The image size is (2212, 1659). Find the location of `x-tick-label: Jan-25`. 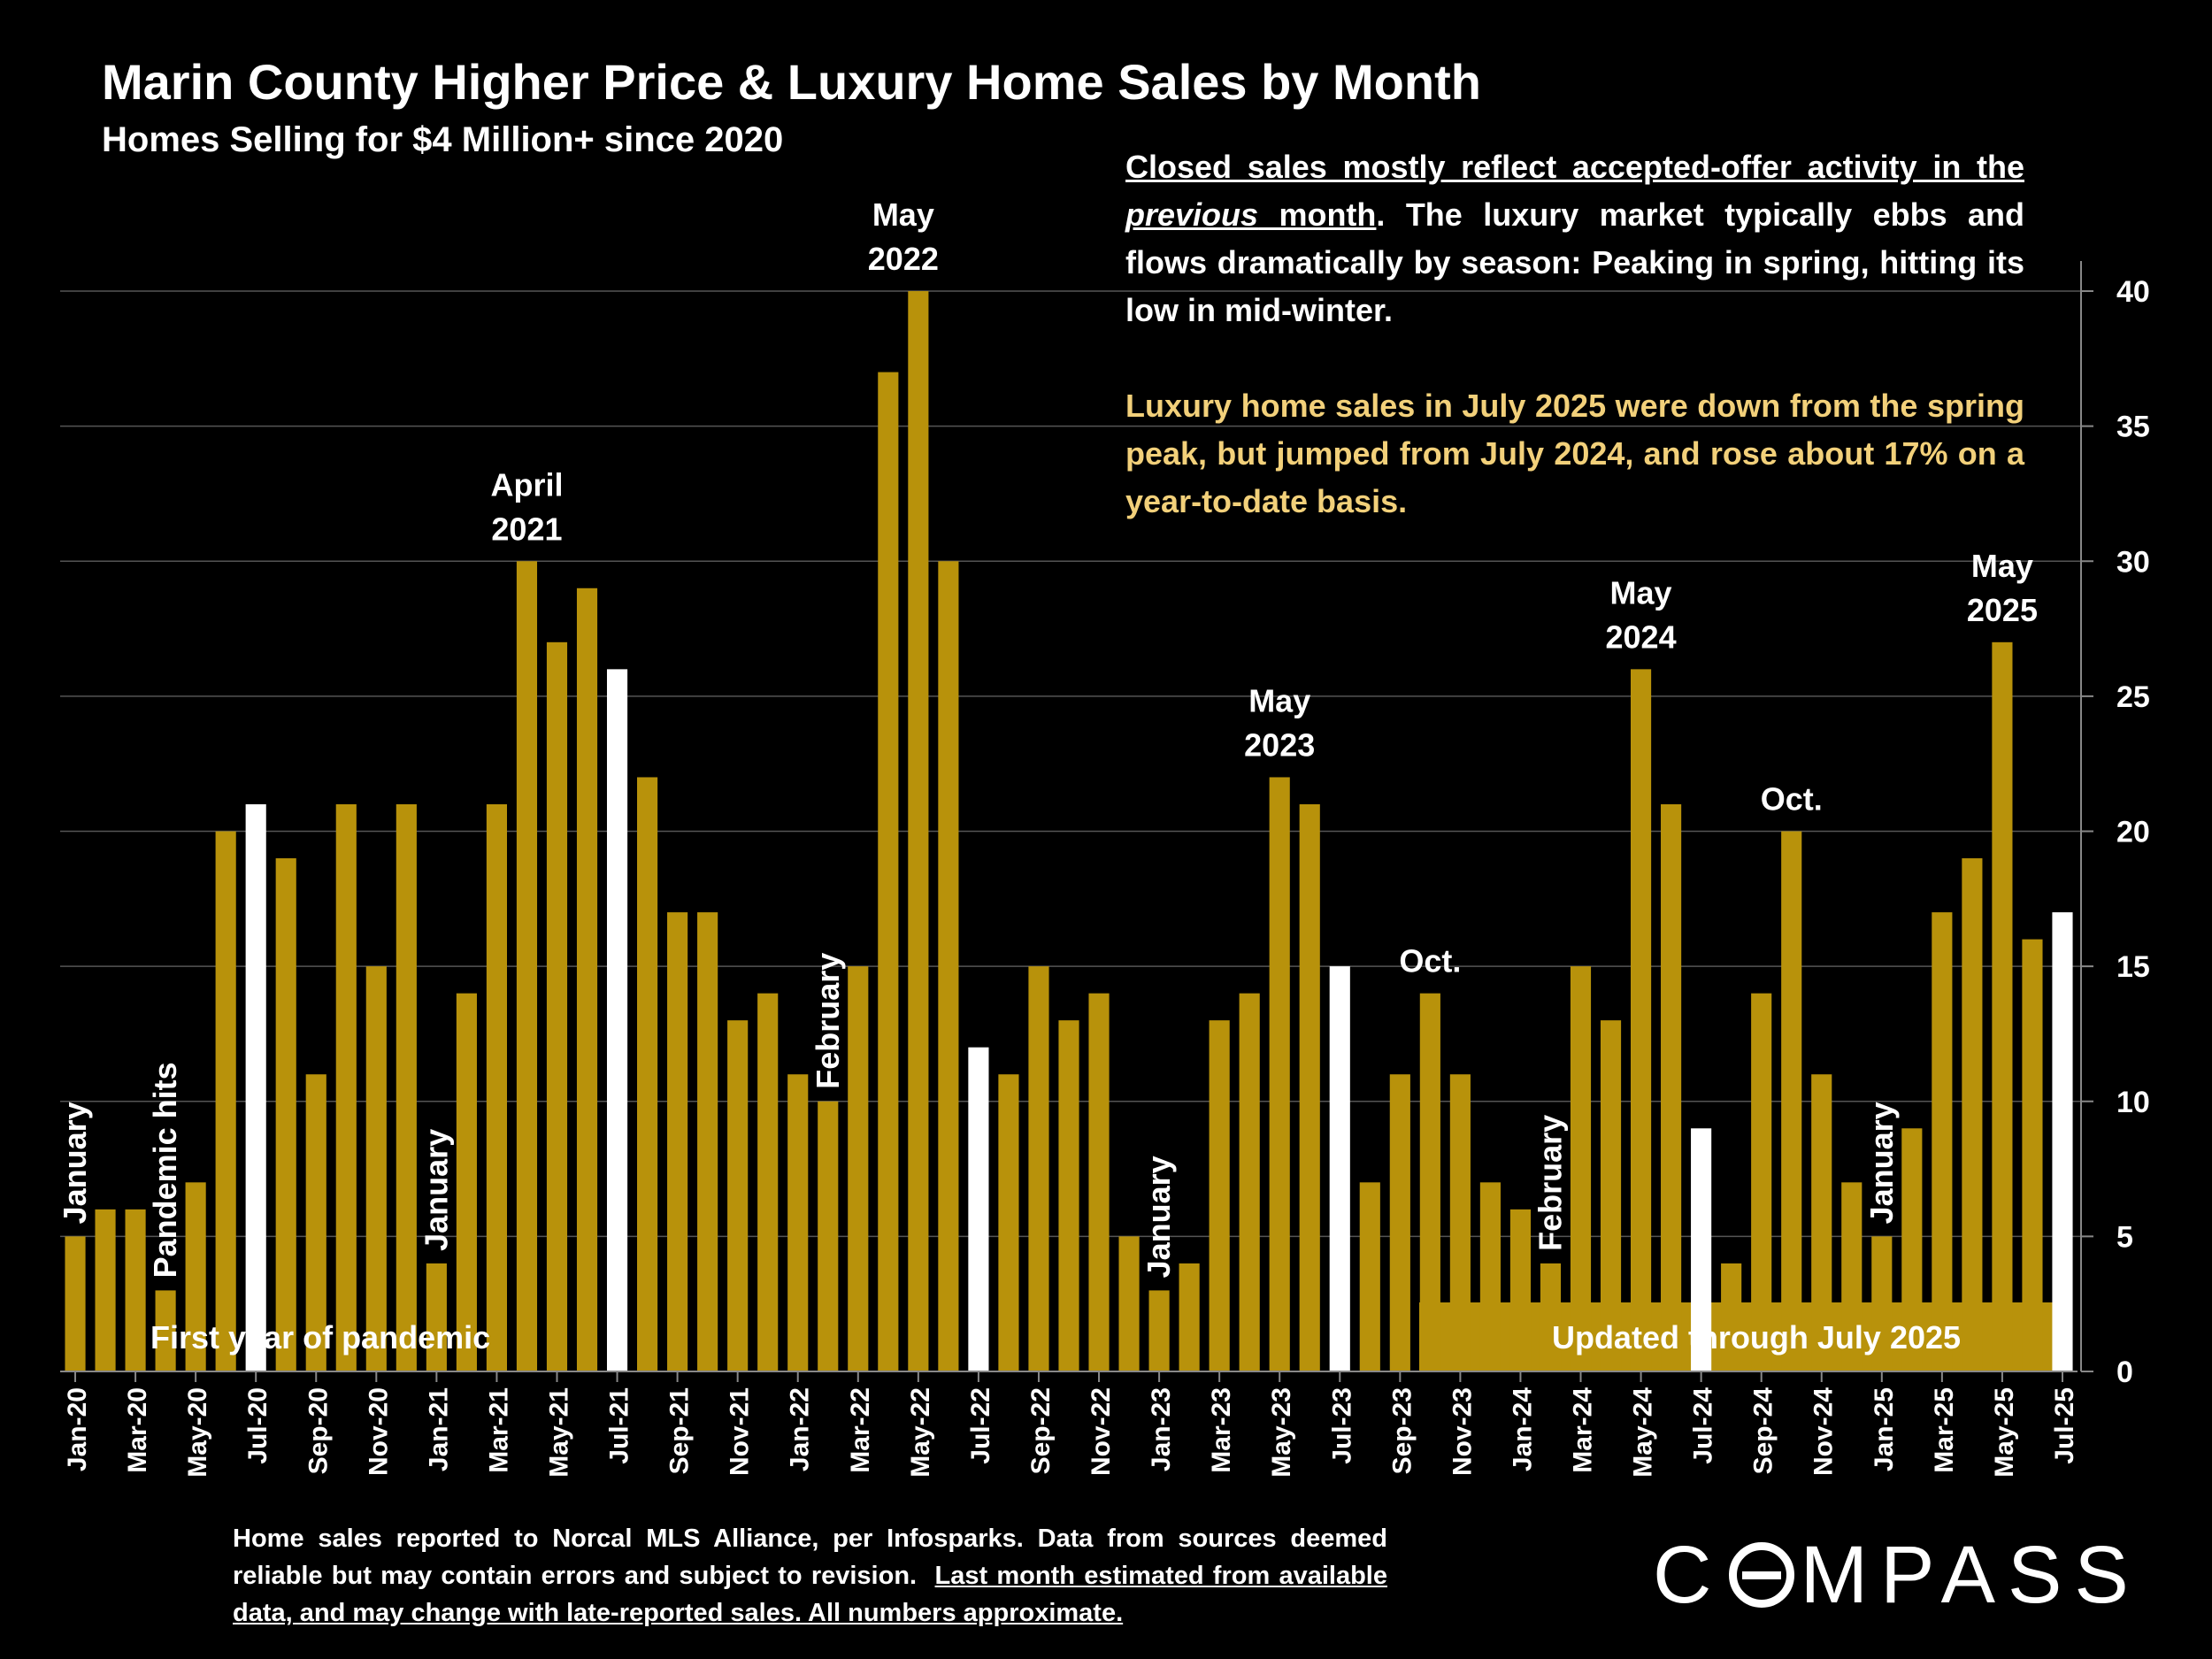

x-tick-label: Jan-25 is located at coordinates (1885, 1429).